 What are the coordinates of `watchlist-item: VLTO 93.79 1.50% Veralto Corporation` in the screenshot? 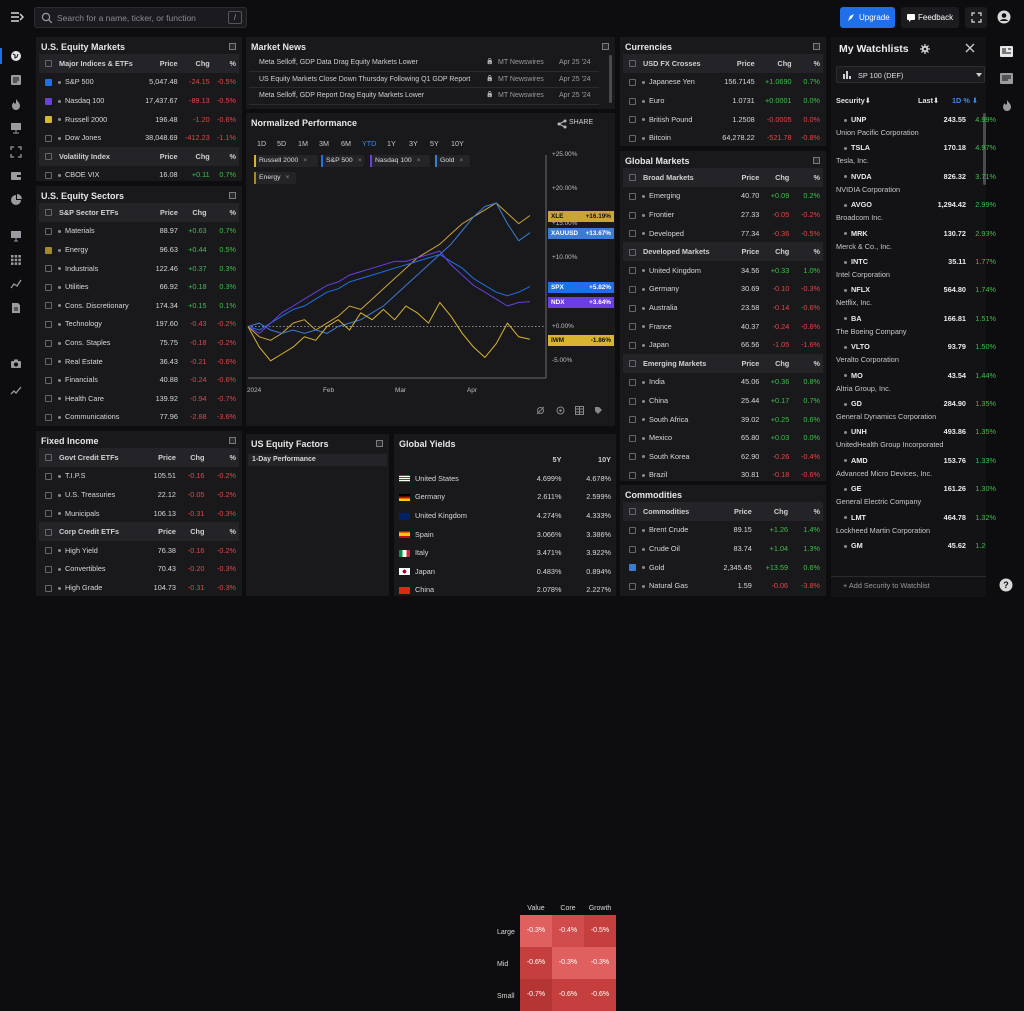 It's located at (916, 354).